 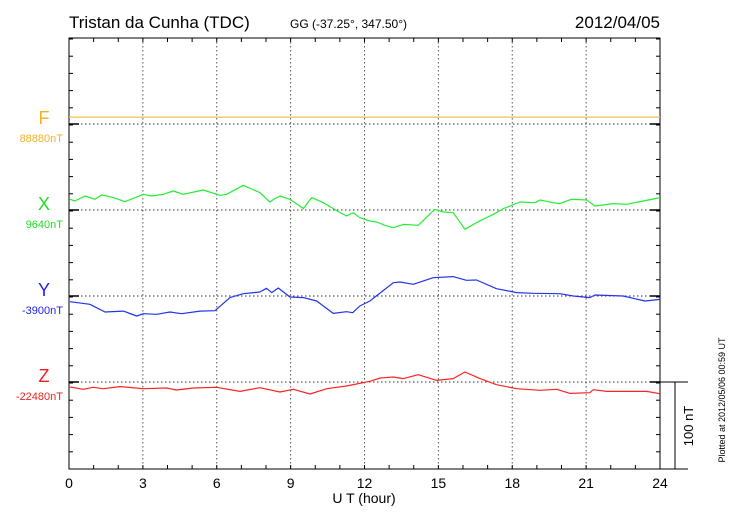 What do you see at coordinates (42, 311) in the screenshot?
I see `series-baseline-value-y: -3900nT` at bounding box center [42, 311].